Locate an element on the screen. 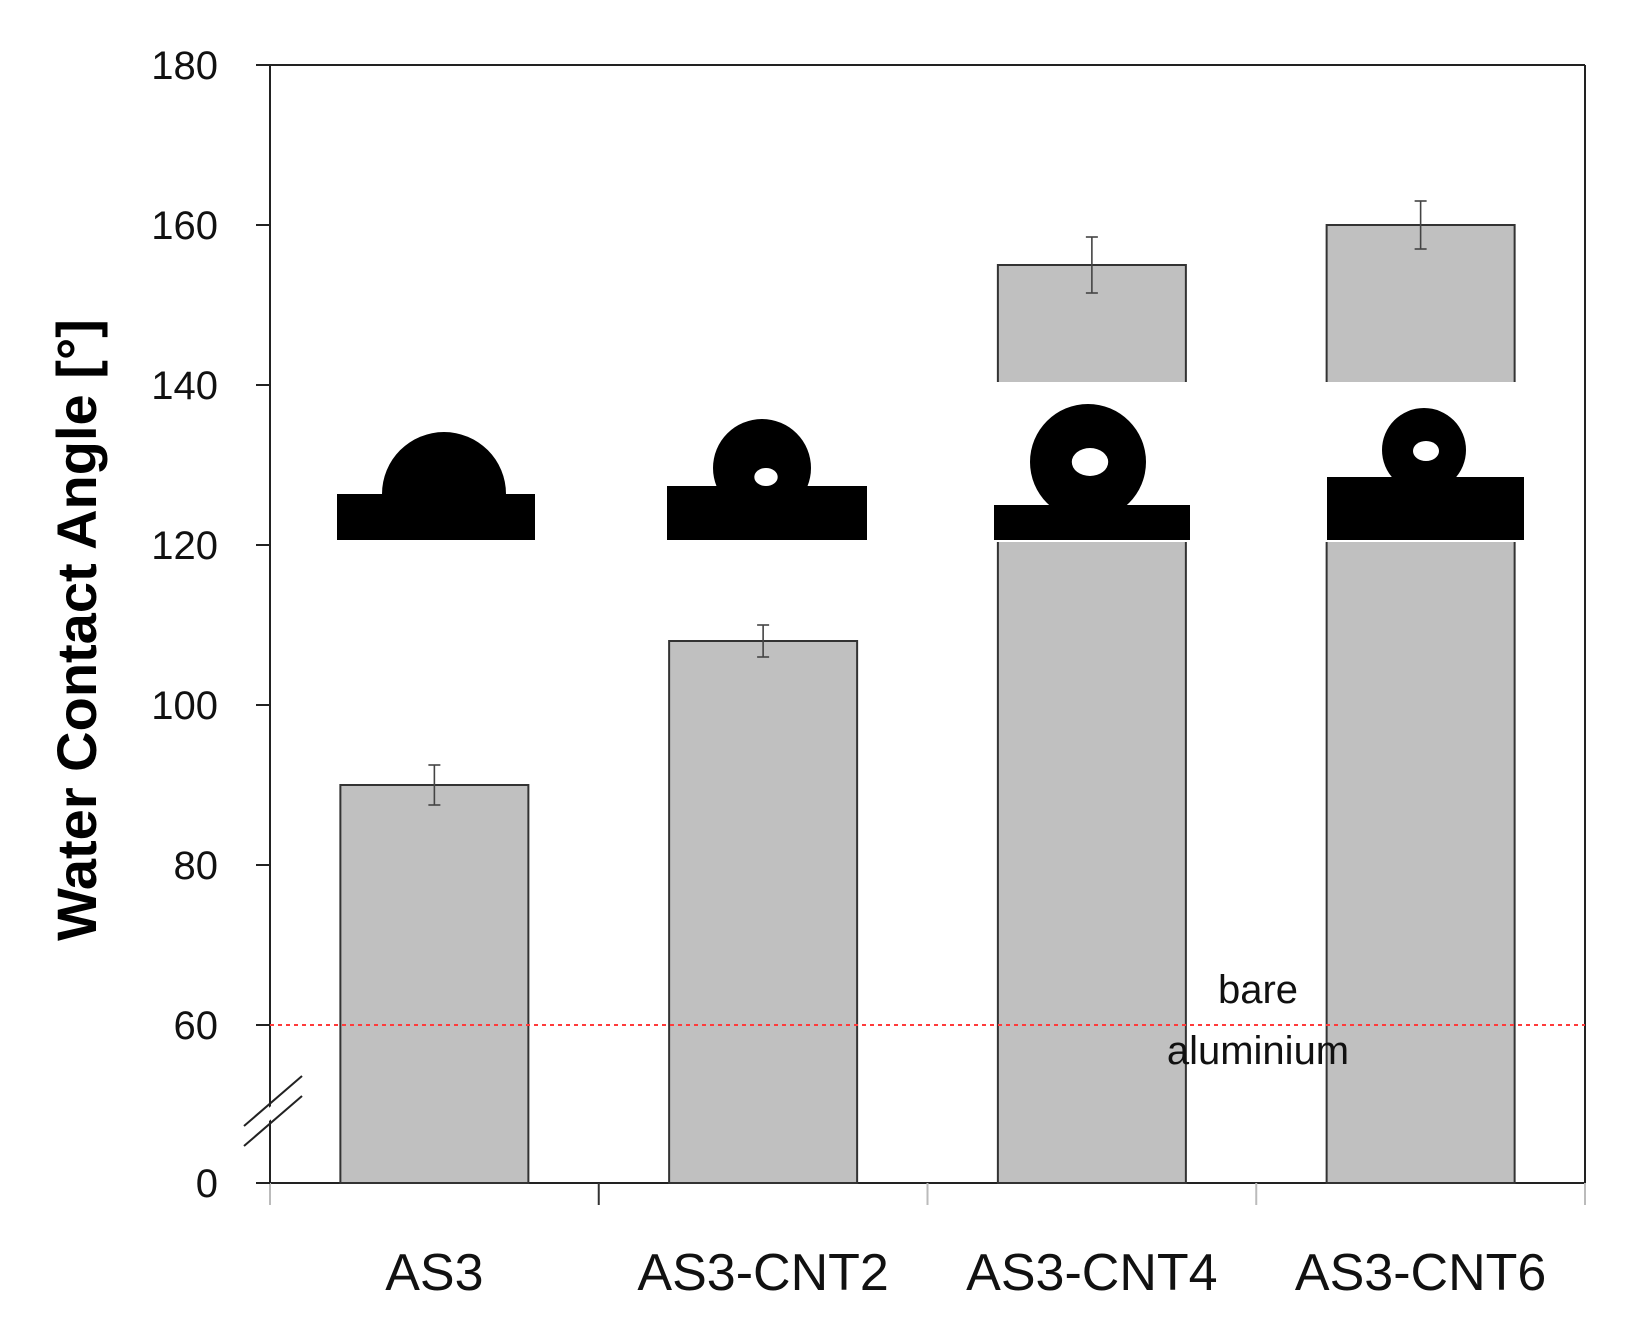 This screenshot has width=1630, height=1324. y-tick-label: 180 is located at coordinates (184, 66).